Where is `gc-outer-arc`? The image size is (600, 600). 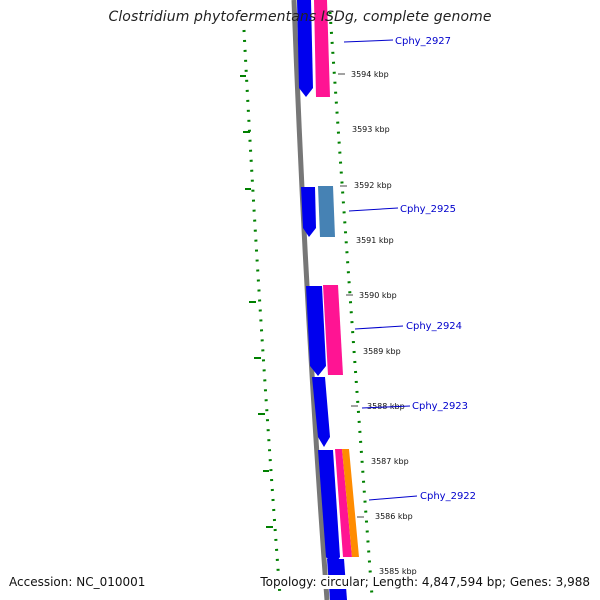 gc-outer-arc is located at coordinates (351, 304).